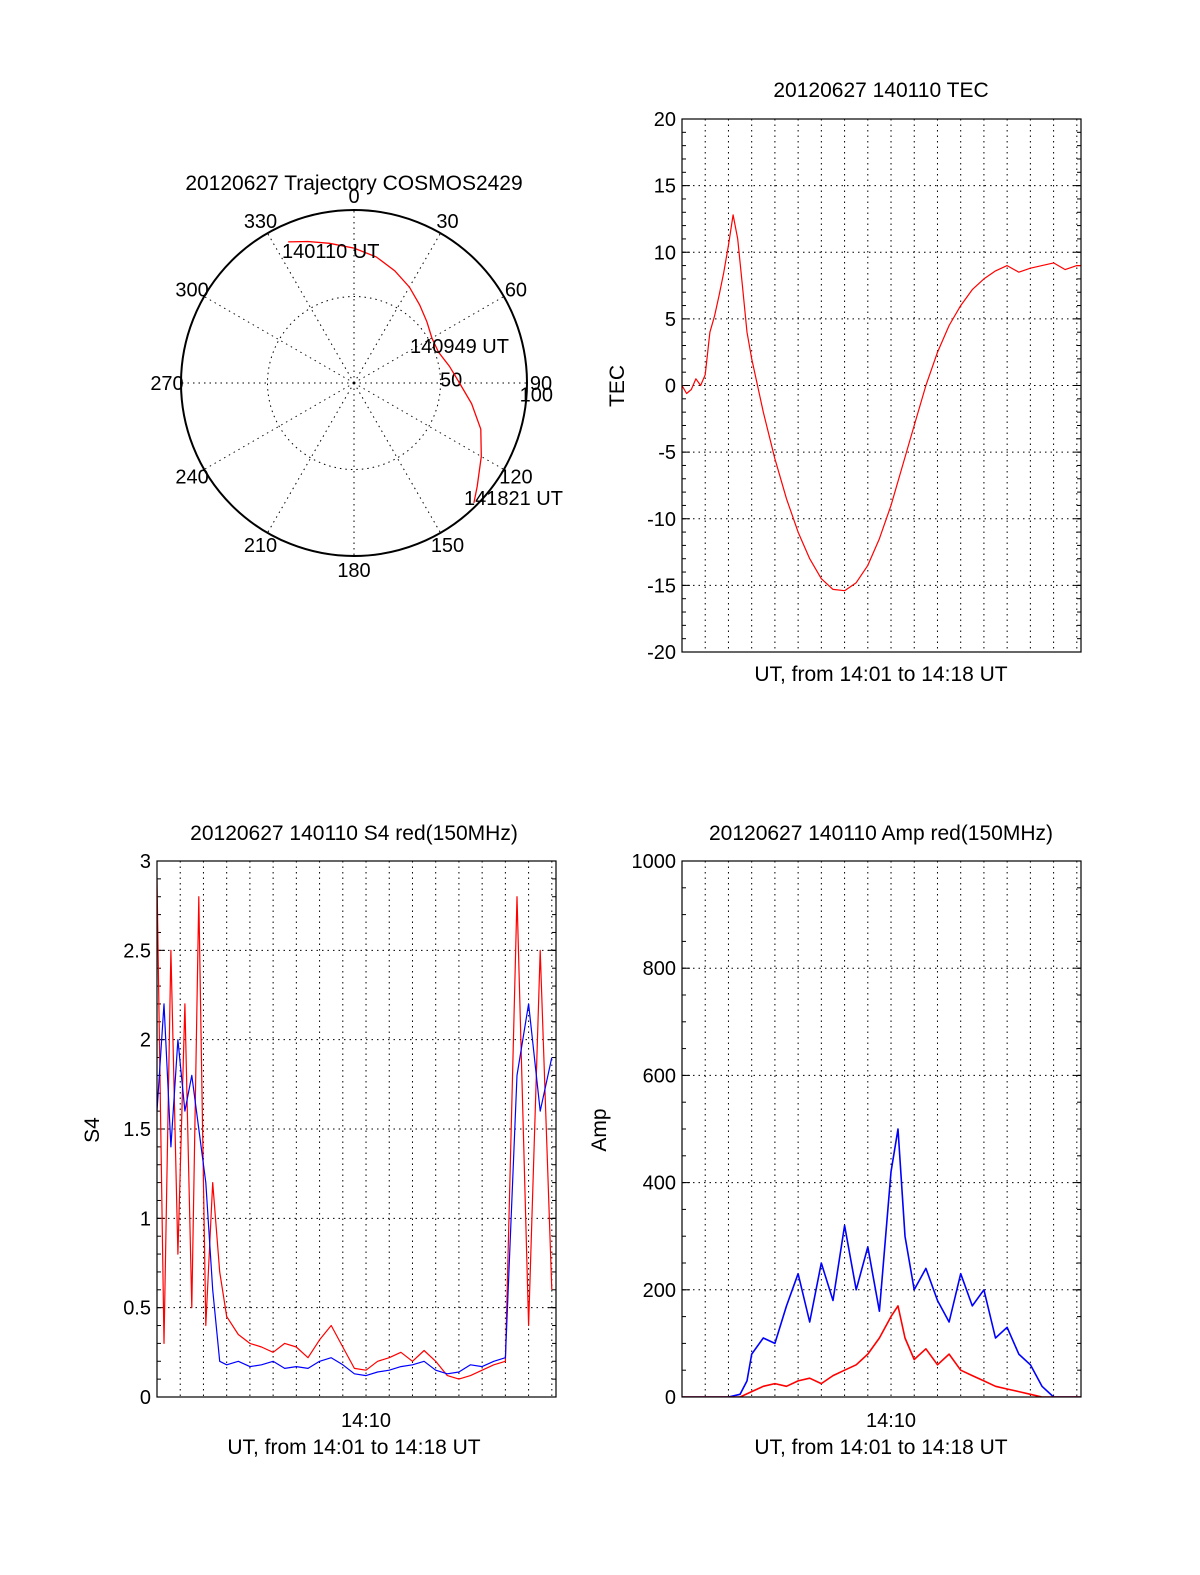  What do you see at coordinates (659, 1076) in the screenshot?
I see `ytick-label: 600` at bounding box center [659, 1076].